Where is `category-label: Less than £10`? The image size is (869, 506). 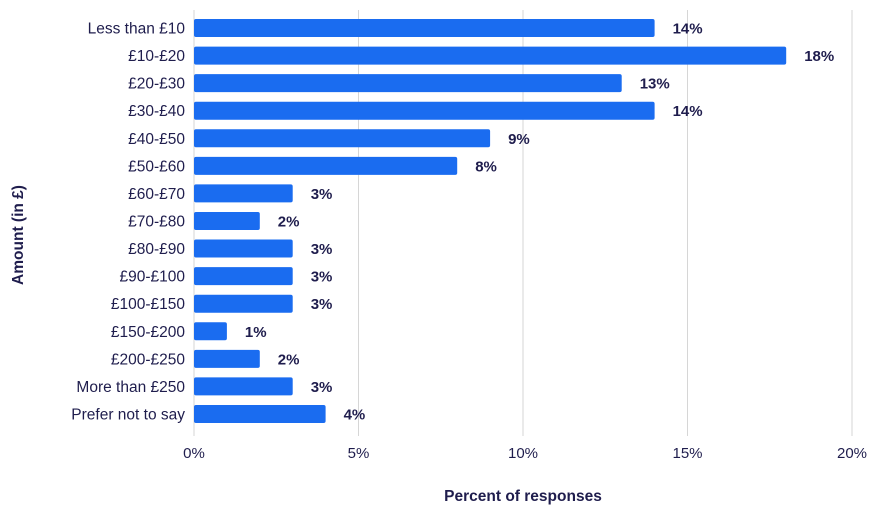 category-label: Less than £10 is located at coordinates (137, 29).